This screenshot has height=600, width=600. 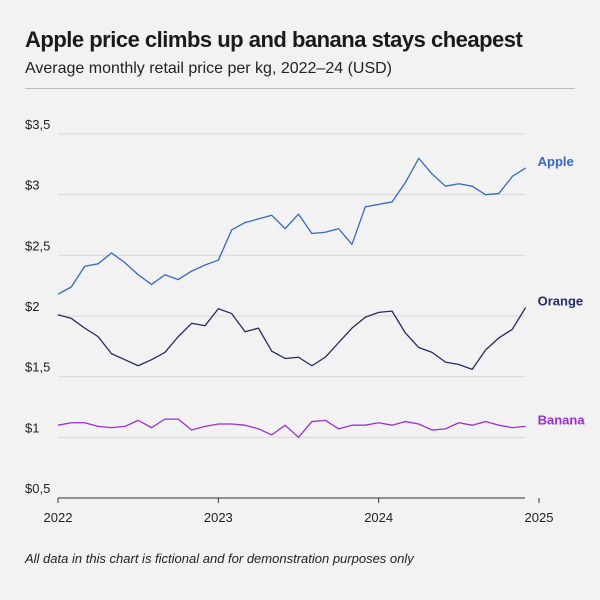 I want to click on y-tick-label: $2,5, so click(x=37, y=245).